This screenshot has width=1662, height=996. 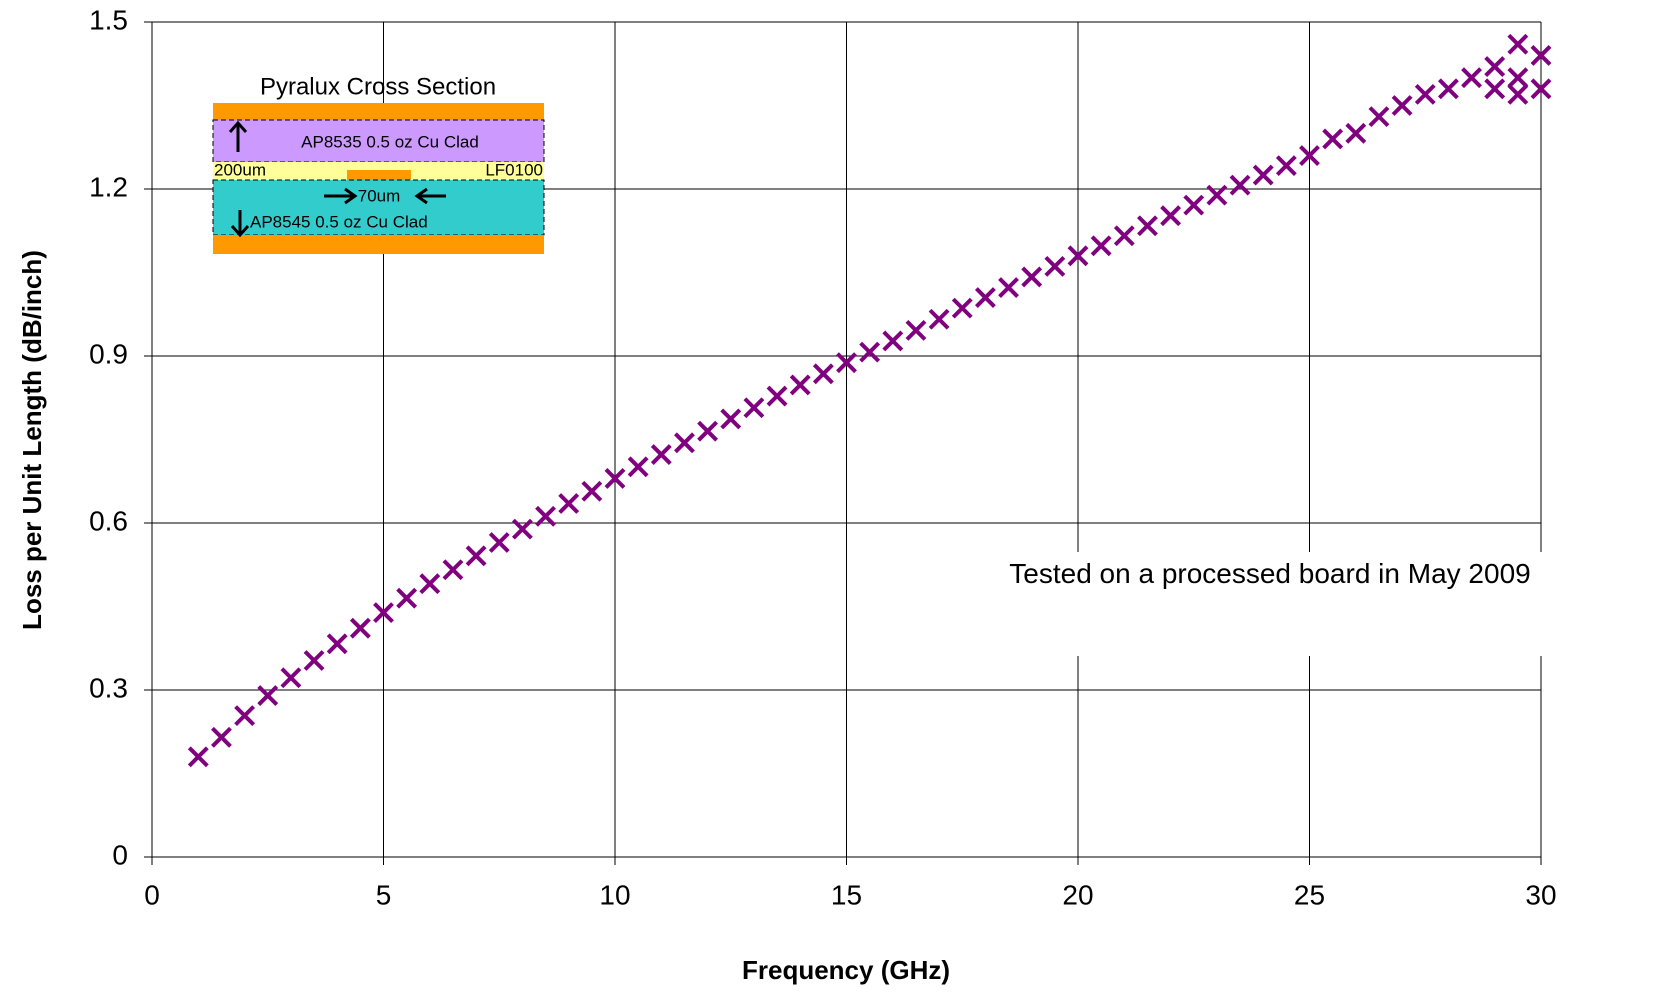 What do you see at coordinates (846, 894) in the screenshot?
I see `x-tick-label: 15` at bounding box center [846, 894].